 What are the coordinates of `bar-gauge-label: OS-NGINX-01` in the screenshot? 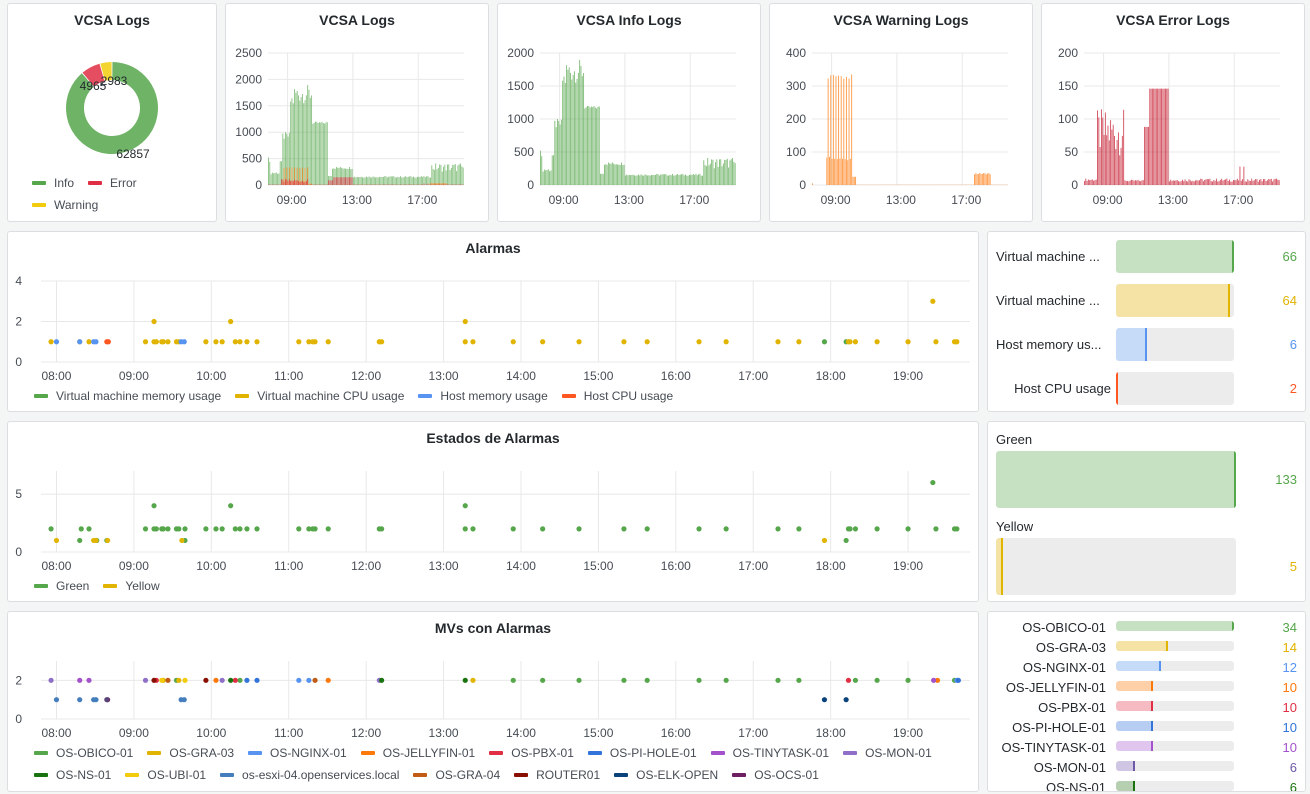 It's located at (1064, 667).